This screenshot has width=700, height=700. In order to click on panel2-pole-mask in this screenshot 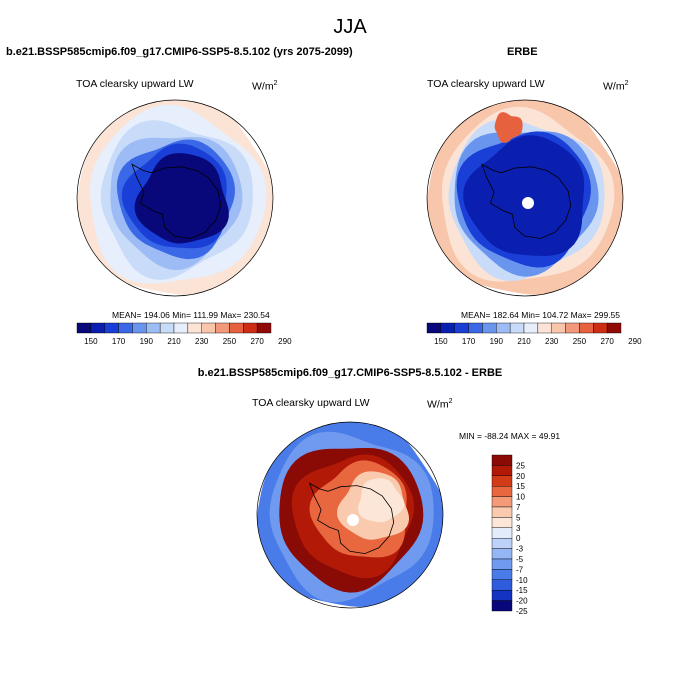, I will do `click(528, 203)`.